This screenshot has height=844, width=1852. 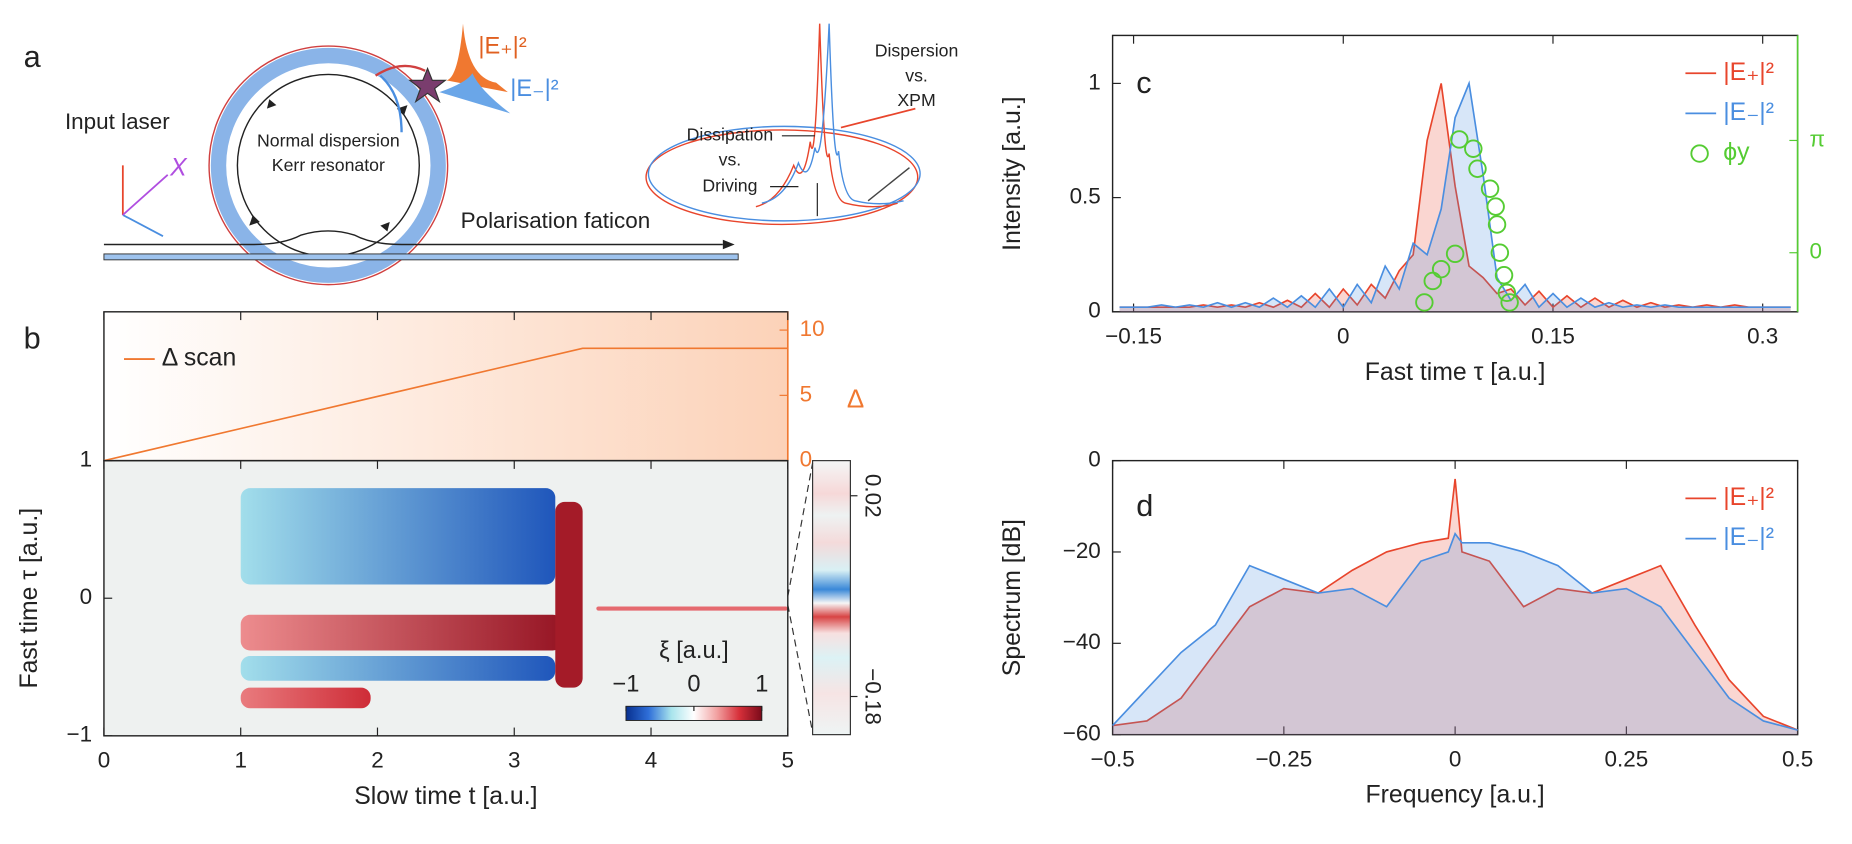 I want to click on y2-tick-label: 10, so click(x=812, y=328).